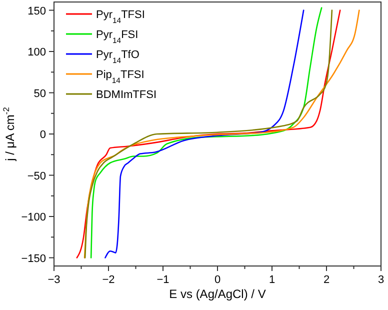 The height and width of the screenshot is (310, 388). I want to click on y-tick-label: −50, so click(36, 176).